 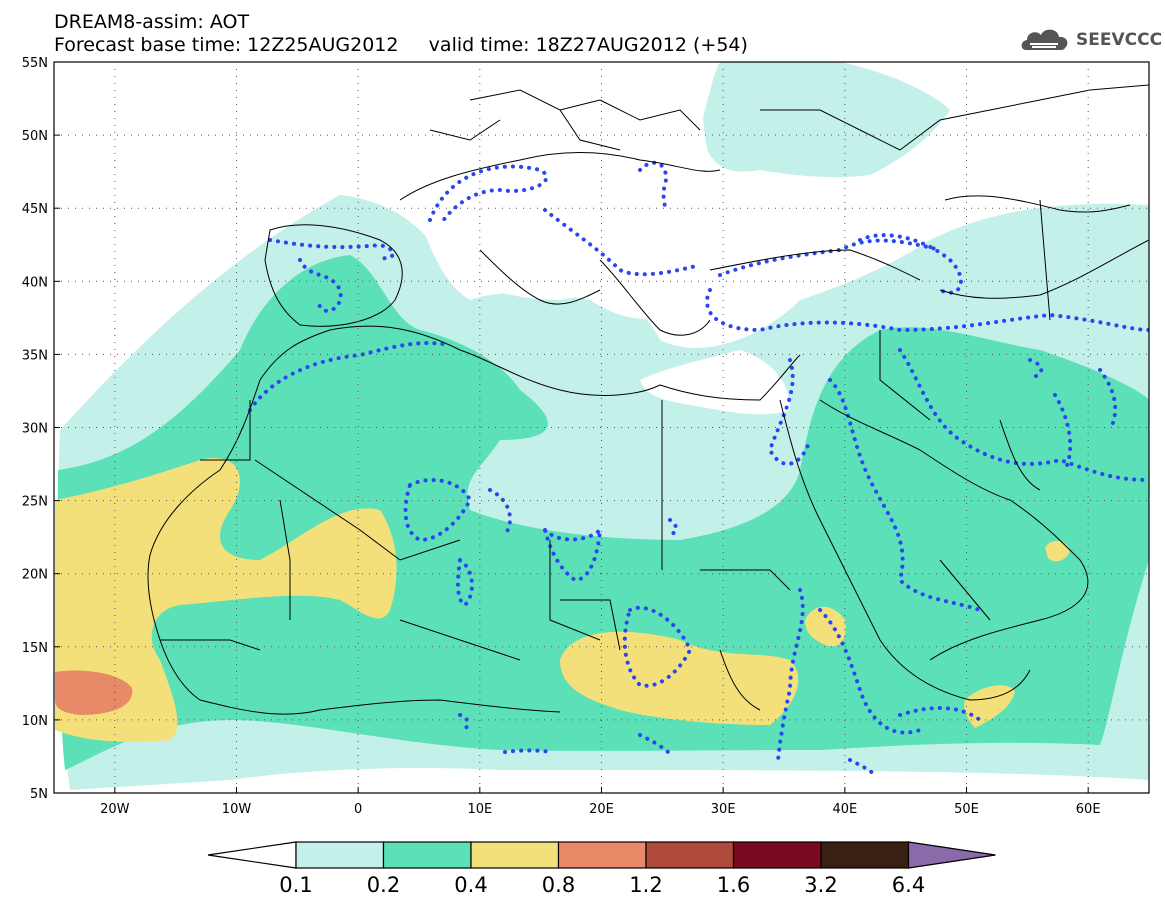 What do you see at coordinates (825, 120) in the screenshot?
I see `aot-contour-0.1-east` at bounding box center [825, 120].